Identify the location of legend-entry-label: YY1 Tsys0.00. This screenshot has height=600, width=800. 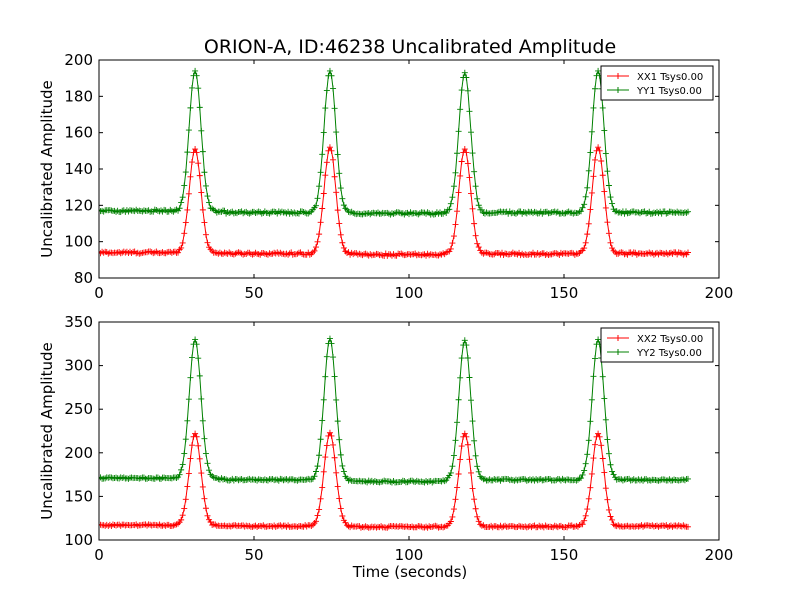
(669, 91).